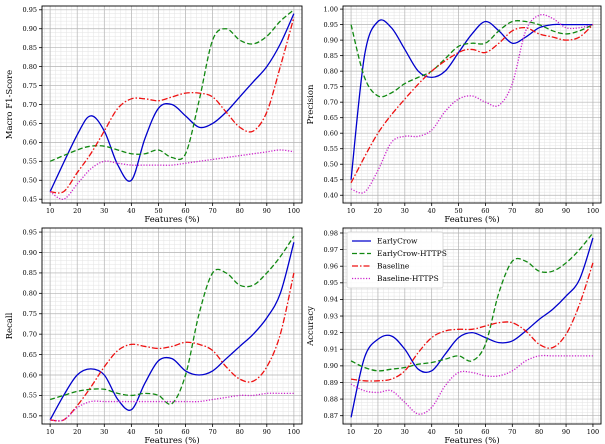  Describe the element at coordinates (311, 104) in the screenshot. I see `y-axis-label: Precision` at that location.